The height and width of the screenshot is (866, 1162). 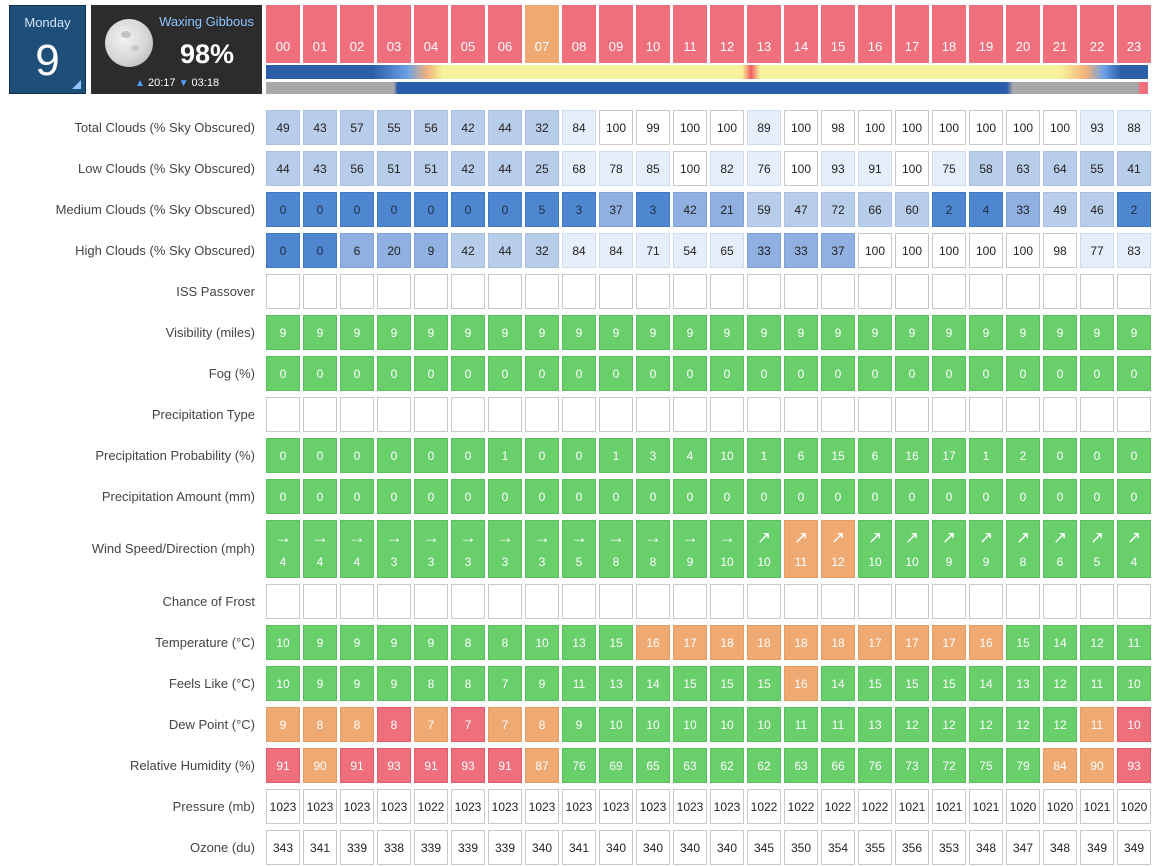 What do you see at coordinates (468, 34) in the screenshot?
I see `hour-header-cell: 05` at bounding box center [468, 34].